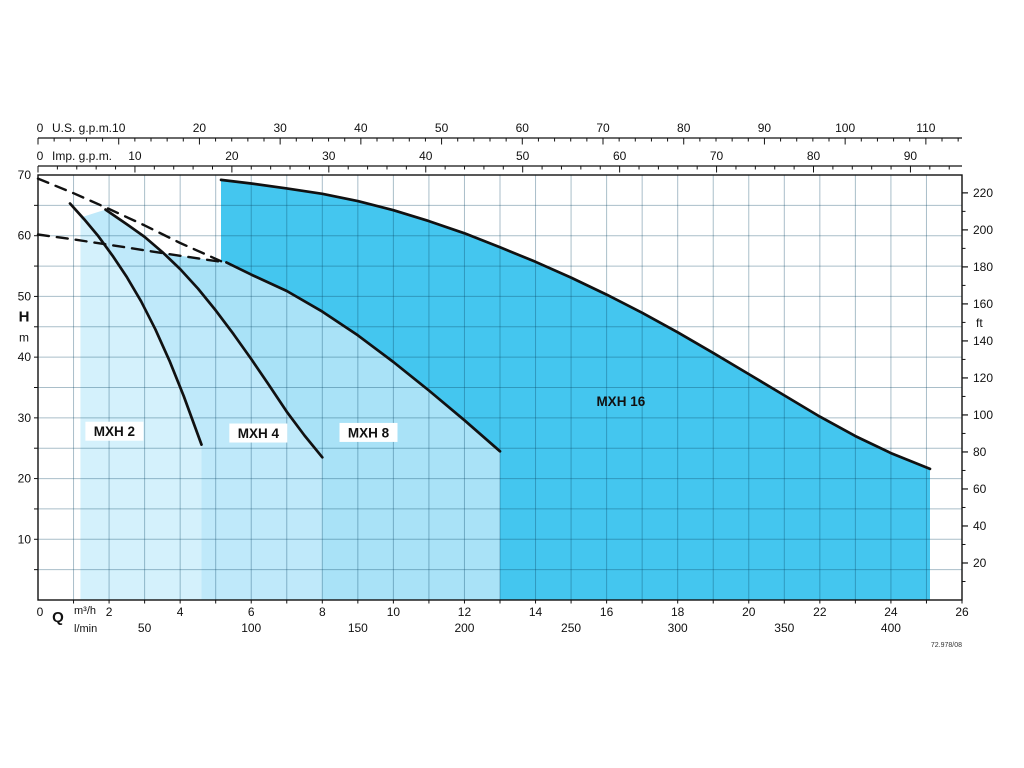  I want to click on tick-label: 22, so click(820, 612).